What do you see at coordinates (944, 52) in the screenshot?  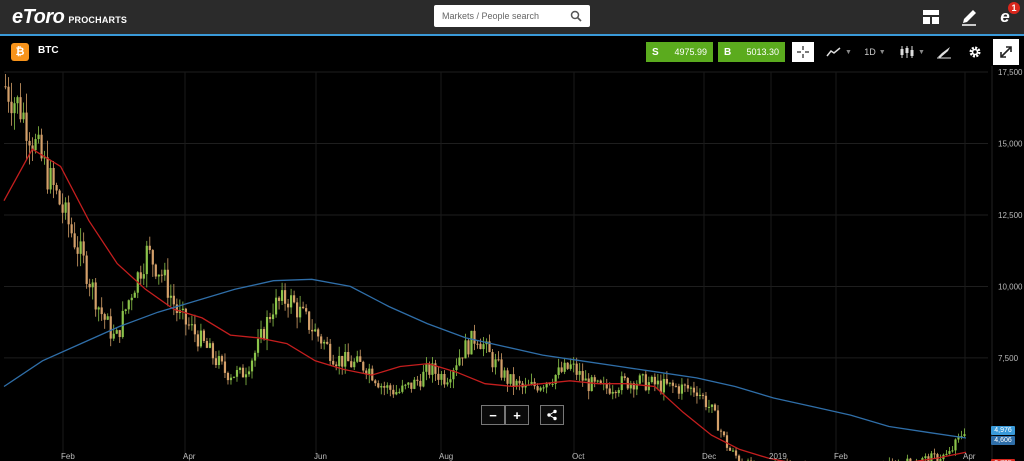 I see `drawing-tools-icon` at bounding box center [944, 52].